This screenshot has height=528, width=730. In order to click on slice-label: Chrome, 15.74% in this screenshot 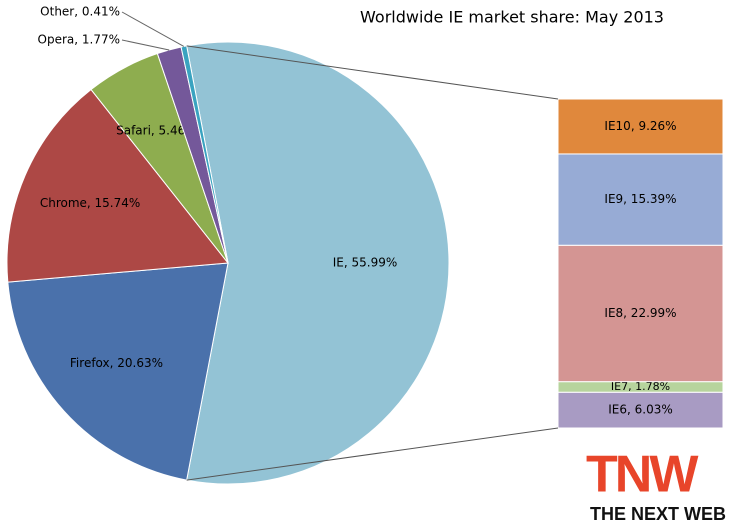, I will do `click(90, 203)`.